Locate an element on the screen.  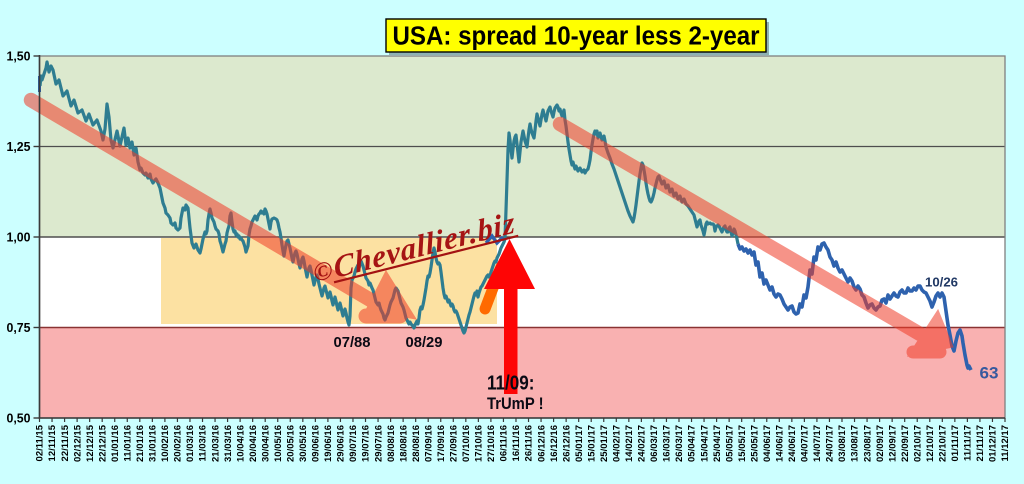
svg-text: 25/05/17 is located at coordinates (754, 443).